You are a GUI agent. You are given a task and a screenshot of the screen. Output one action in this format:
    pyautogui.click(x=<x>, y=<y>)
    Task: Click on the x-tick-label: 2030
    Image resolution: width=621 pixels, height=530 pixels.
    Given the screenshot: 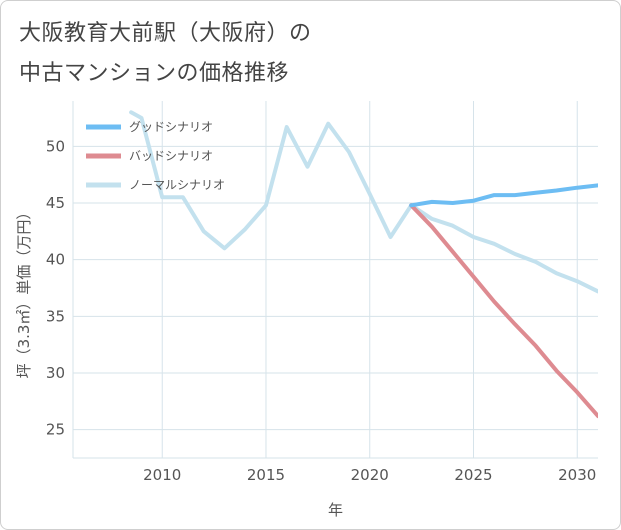 What is the action you would take?
    pyautogui.click(x=577, y=475)
    